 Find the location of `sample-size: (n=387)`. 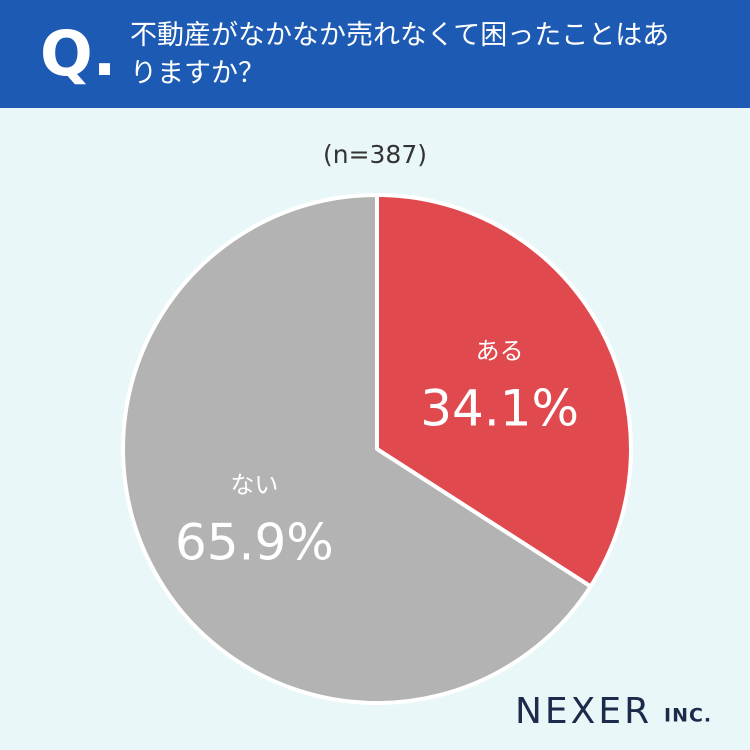

sample-size: (n=387) is located at coordinates (375, 154).